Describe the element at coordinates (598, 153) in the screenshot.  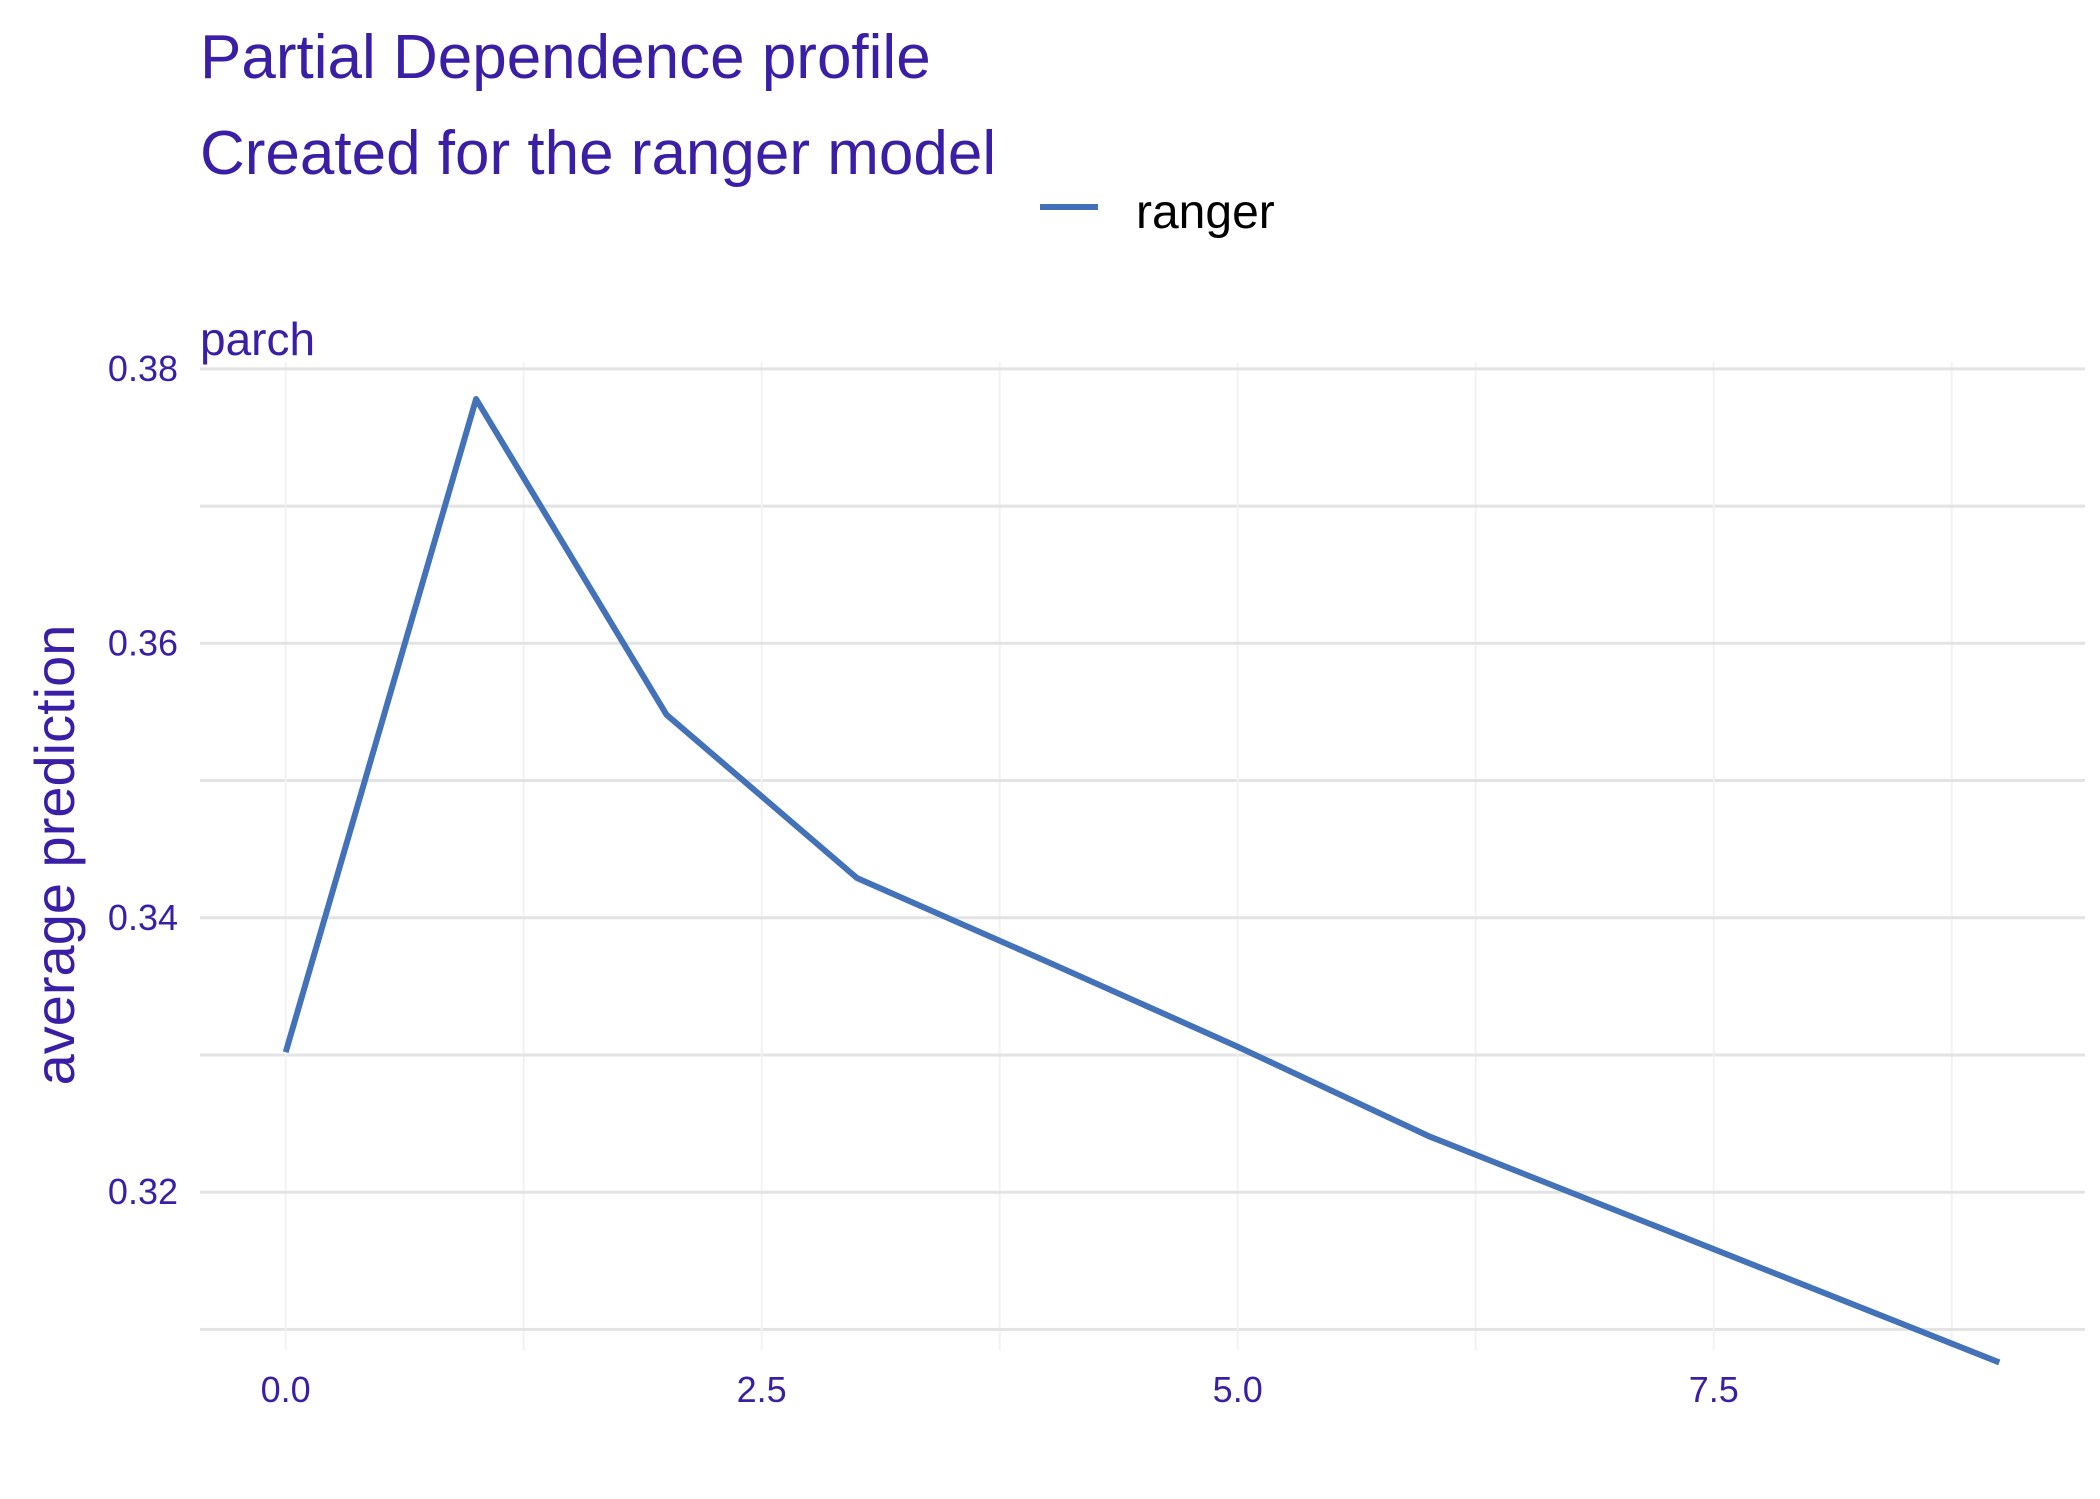
I see `chart-subtitle: Created for the ranger model` at that location.